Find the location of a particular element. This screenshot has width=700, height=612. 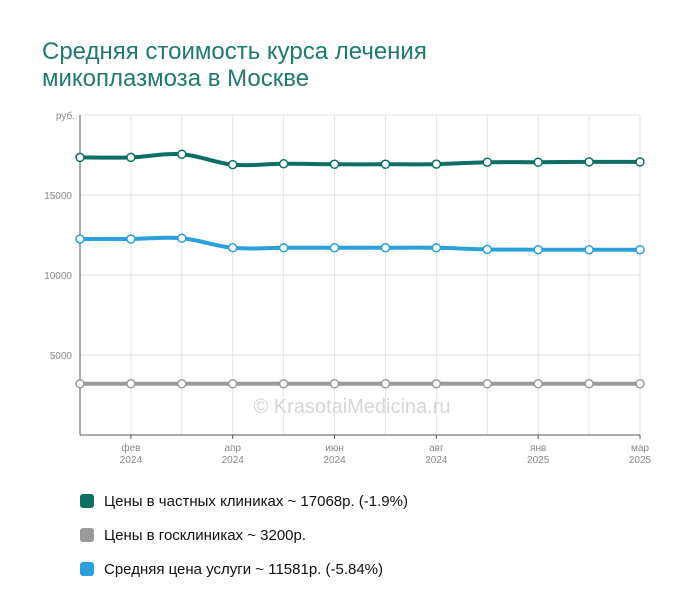

x-tick-label-month: авг is located at coordinates (436, 448).